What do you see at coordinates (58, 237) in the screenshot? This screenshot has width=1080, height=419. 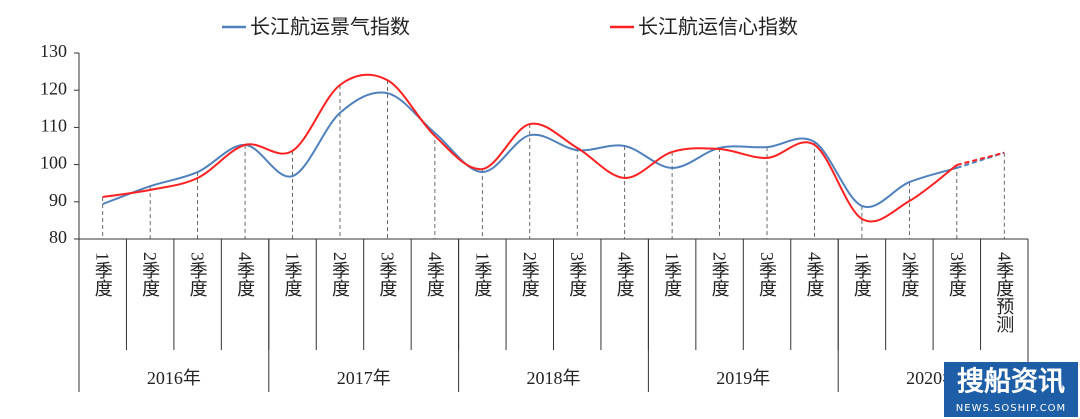 I see `y-tick-label: 80` at bounding box center [58, 237].